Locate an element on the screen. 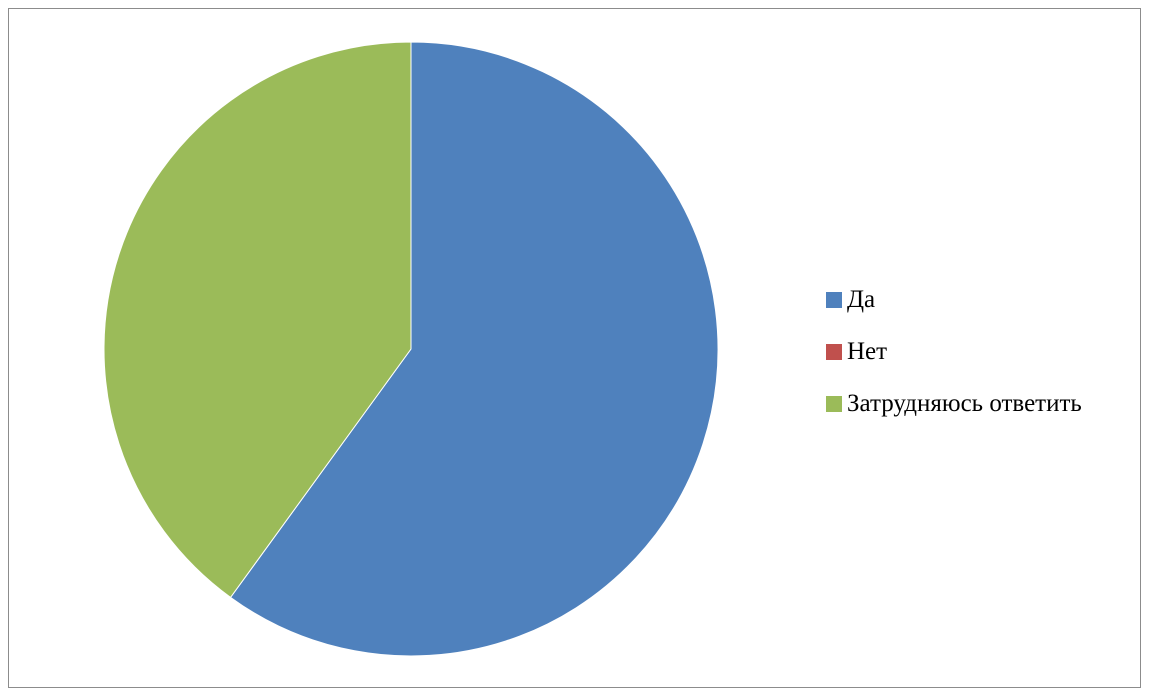  legend-label-da: Да is located at coordinates (861, 299).